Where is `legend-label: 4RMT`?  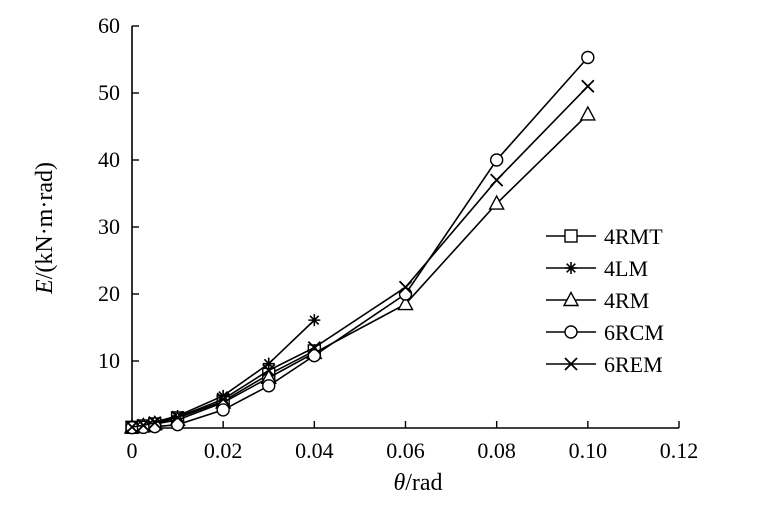
legend-label: 4RMT is located at coordinates (633, 236).